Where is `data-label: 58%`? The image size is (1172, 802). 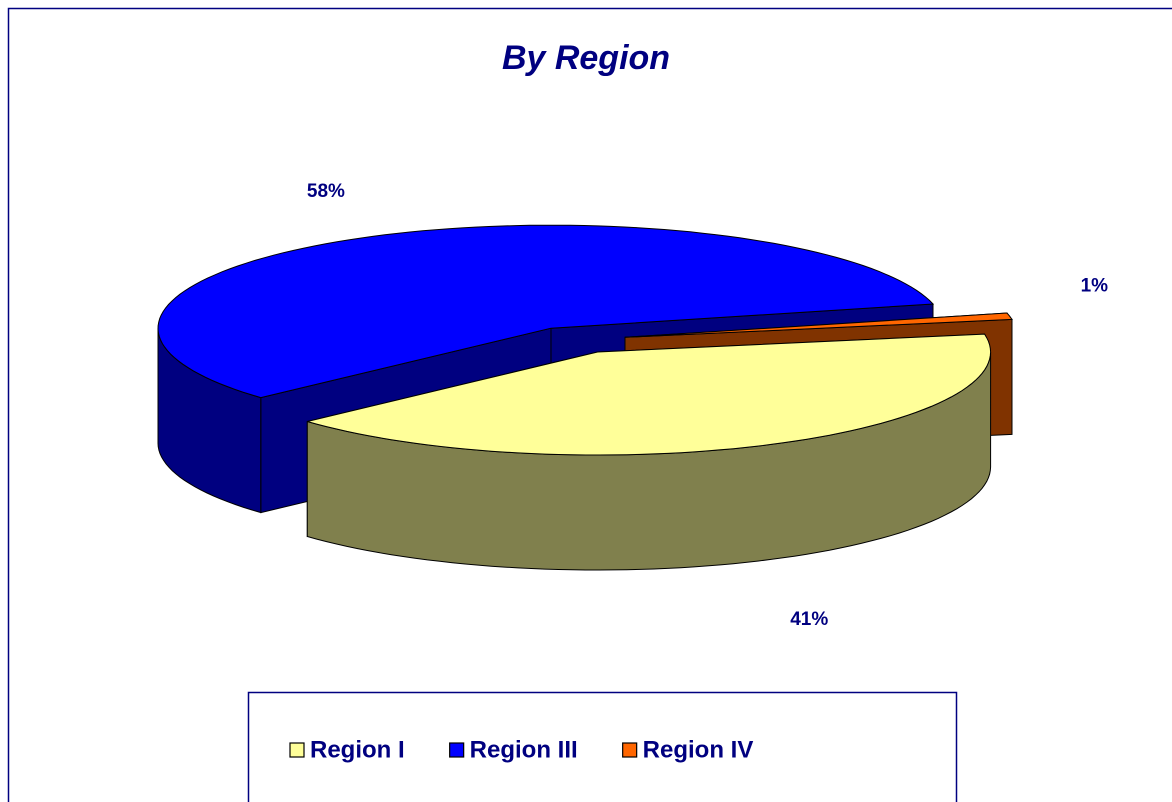 data-label: 58% is located at coordinates (326, 191).